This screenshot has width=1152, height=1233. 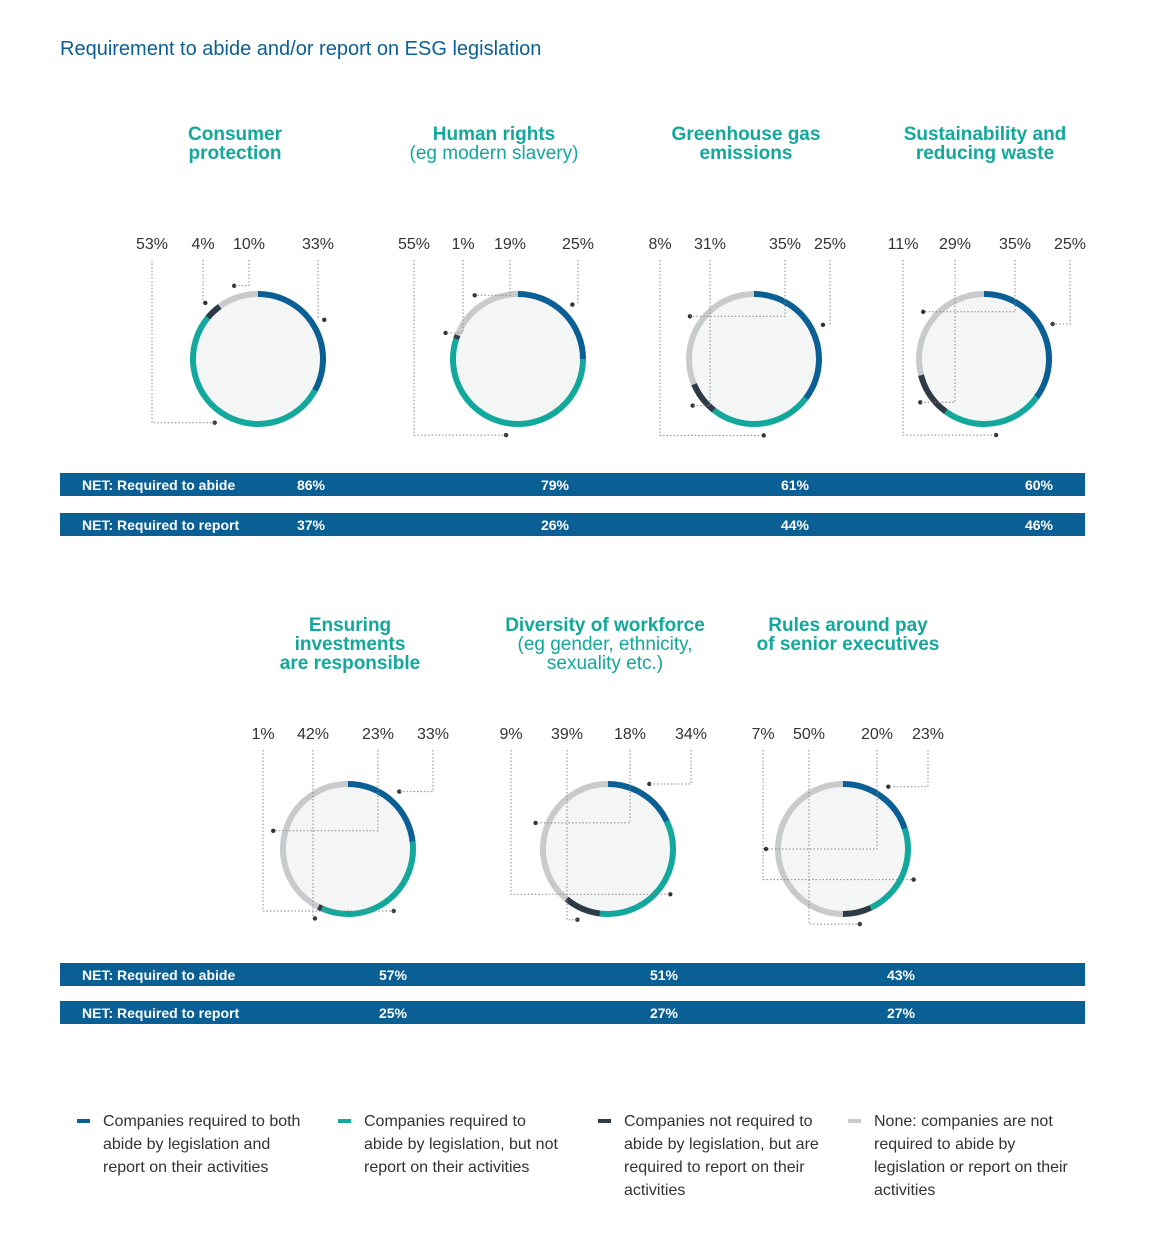 I want to click on chart-title-line: Ensuring, so click(x=350, y=625).